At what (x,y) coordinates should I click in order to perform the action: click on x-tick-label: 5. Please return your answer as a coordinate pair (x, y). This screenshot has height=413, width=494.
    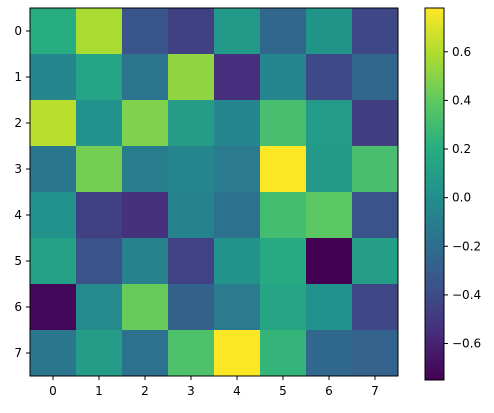
    Looking at the image, I should click on (283, 391).